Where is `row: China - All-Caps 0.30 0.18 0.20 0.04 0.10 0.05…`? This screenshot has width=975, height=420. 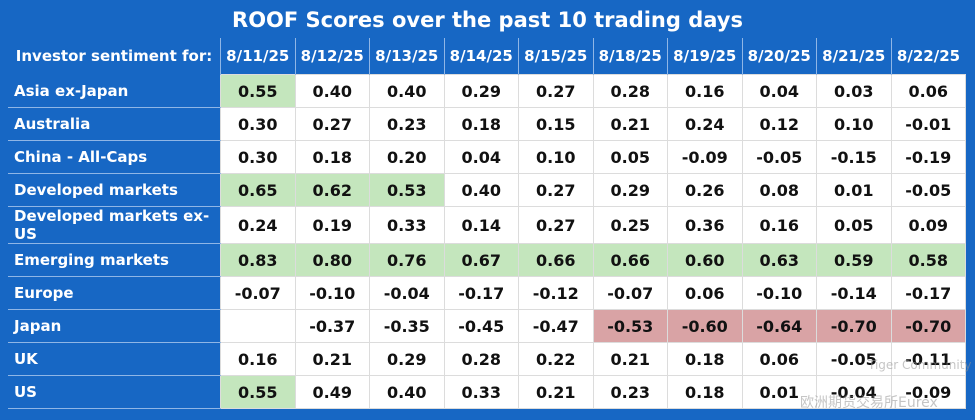
row: China - All-Caps 0.30 0.18 0.20 0.04 0.10 0.05… is located at coordinates (487, 157).